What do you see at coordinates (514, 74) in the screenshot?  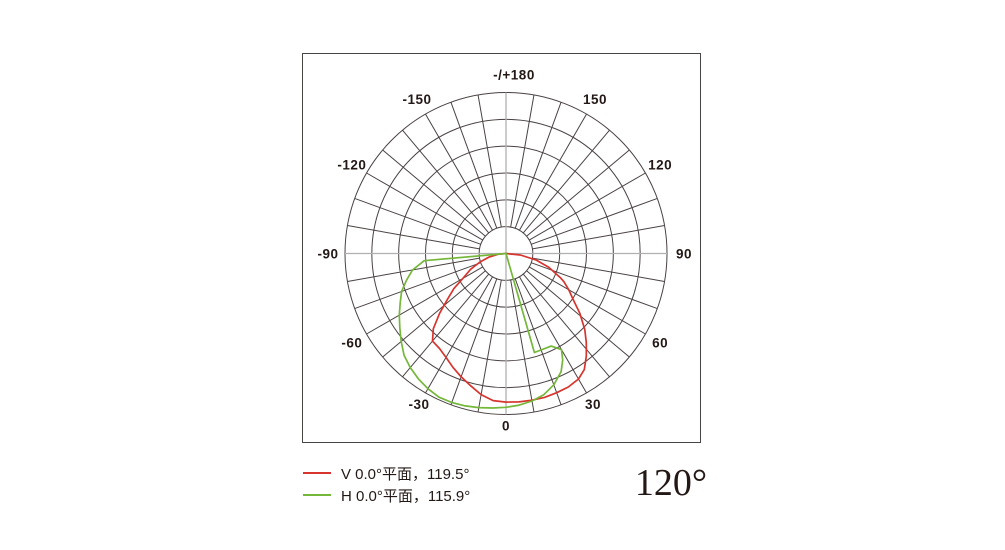 I see `angle-label-180: -/+180` at bounding box center [514, 74].